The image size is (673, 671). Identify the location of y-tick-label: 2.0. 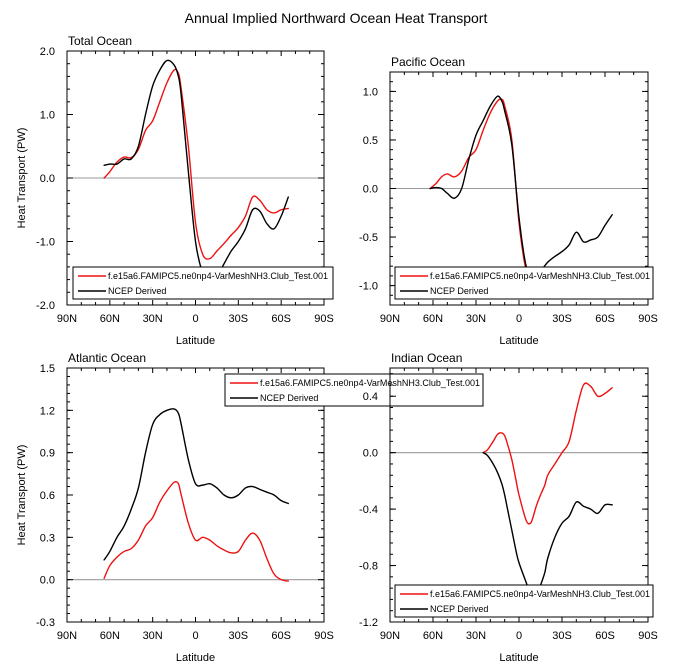
(47, 52).